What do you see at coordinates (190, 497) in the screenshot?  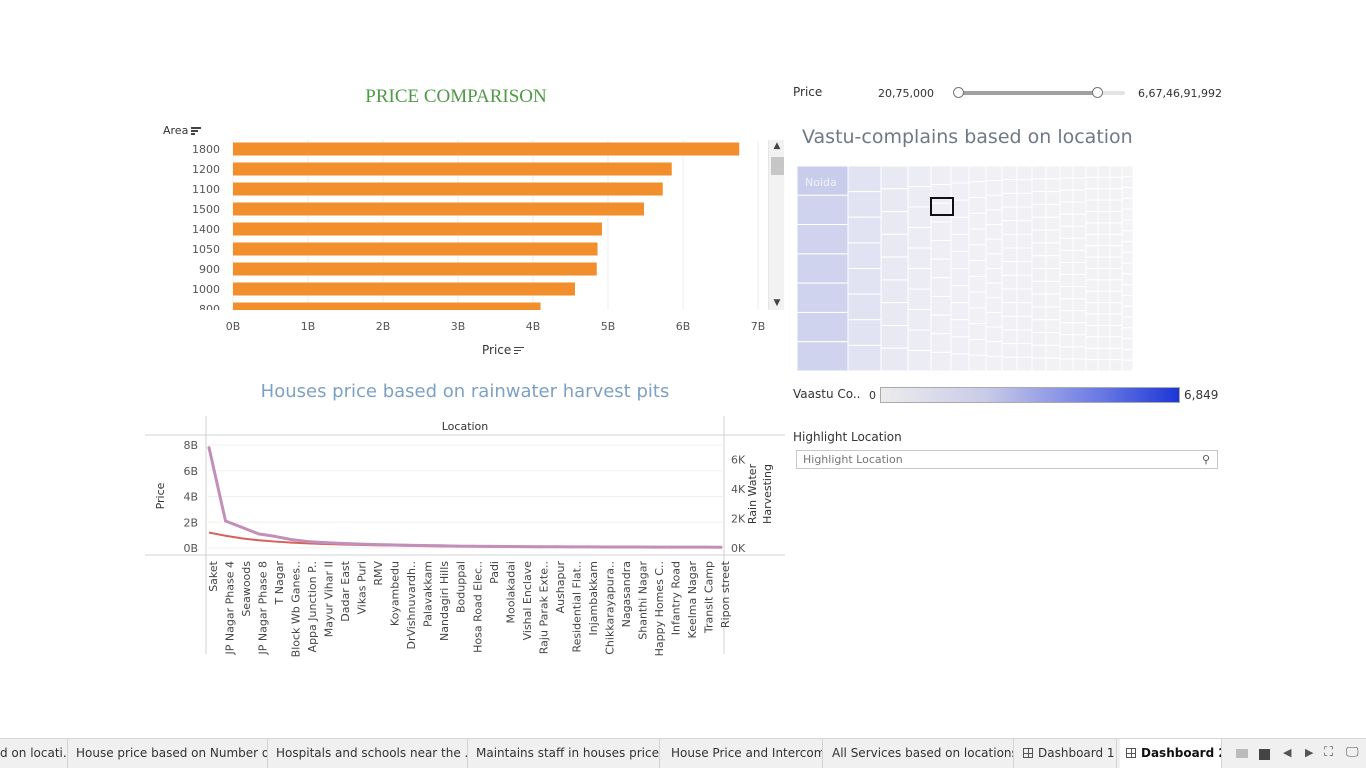 I see `line-y-tick-label: 4B` at bounding box center [190, 497].